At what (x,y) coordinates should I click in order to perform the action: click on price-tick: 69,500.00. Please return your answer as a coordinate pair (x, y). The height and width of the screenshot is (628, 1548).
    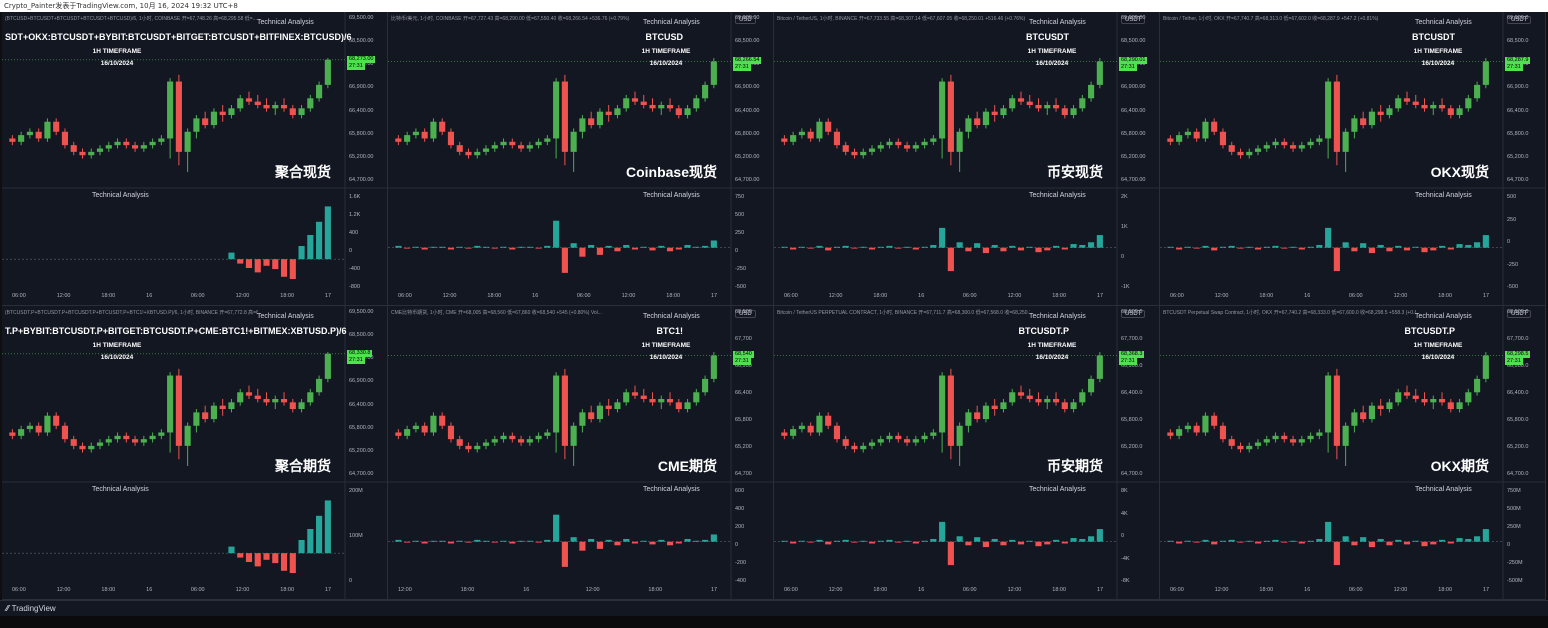
    Looking at the image, I should click on (361, 18).